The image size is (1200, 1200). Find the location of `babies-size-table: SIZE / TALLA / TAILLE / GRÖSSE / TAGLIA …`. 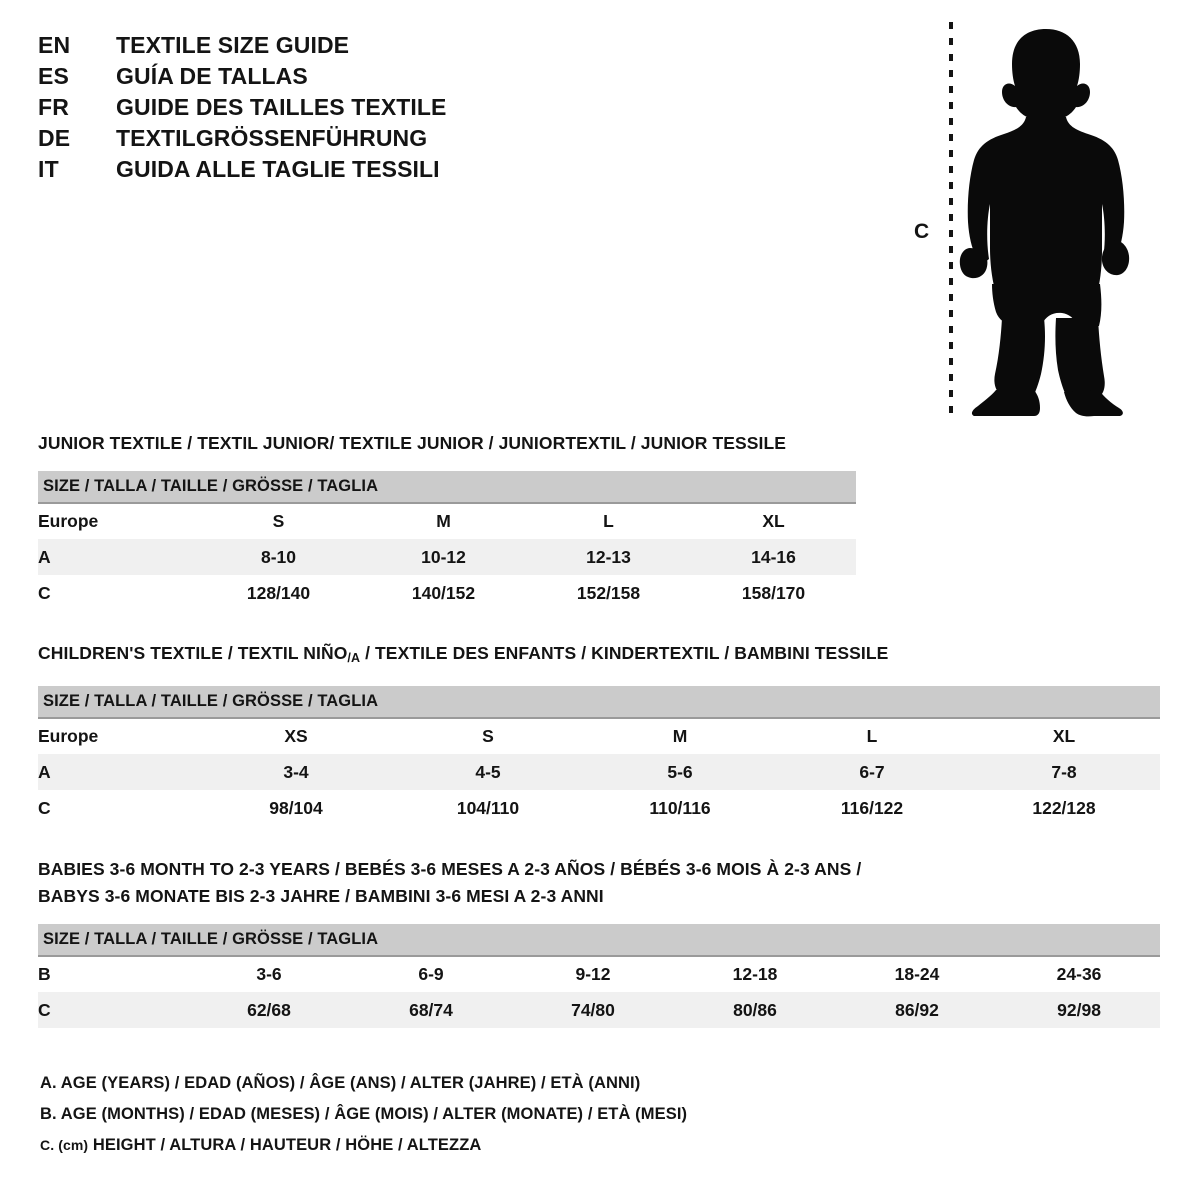

babies-size-table: SIZE / TALLA / TAILLE / GRÖSSE / TAGLIA … is located at coordinates (599, 976).